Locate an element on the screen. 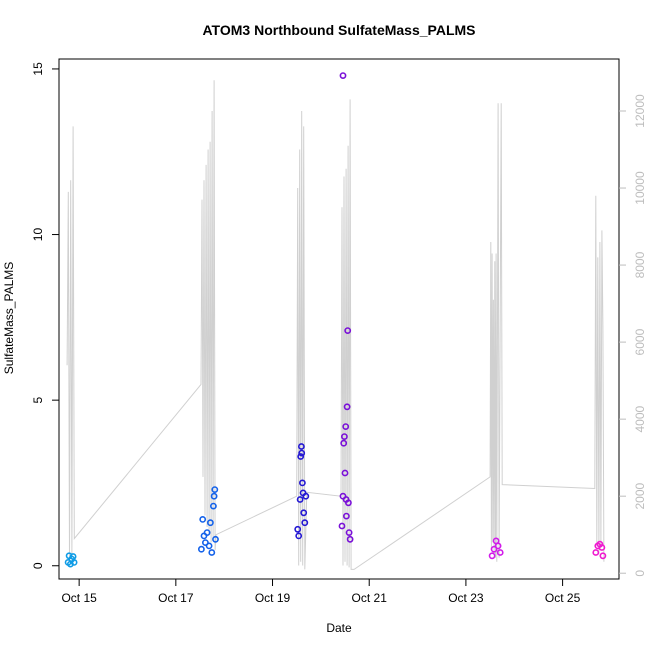 This screenshot has height=650, width=650. y2-tick-label: 8000 is located at coordinates (640, 264).